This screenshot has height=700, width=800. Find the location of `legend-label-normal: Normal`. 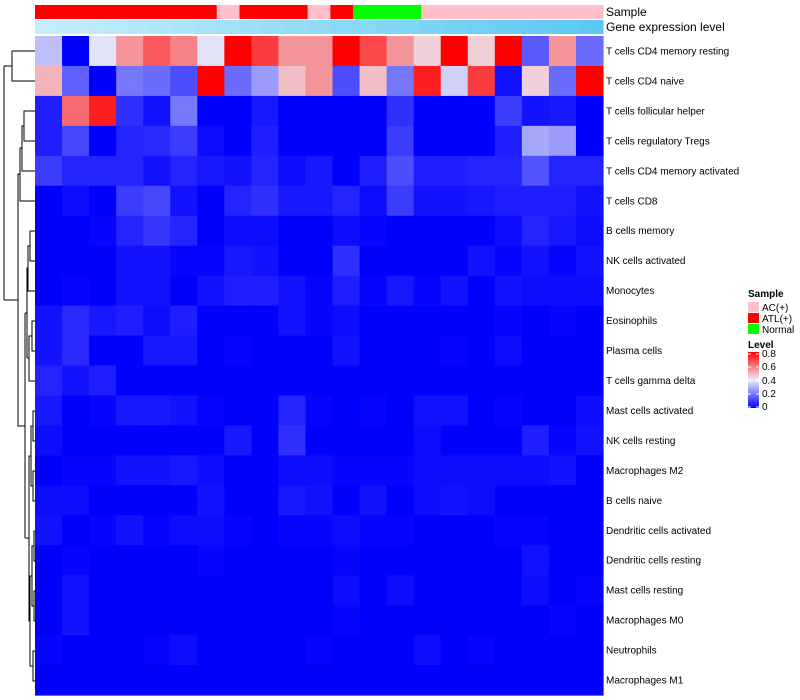

legend-label-normal: Normal is located at coordinates (778, 330).